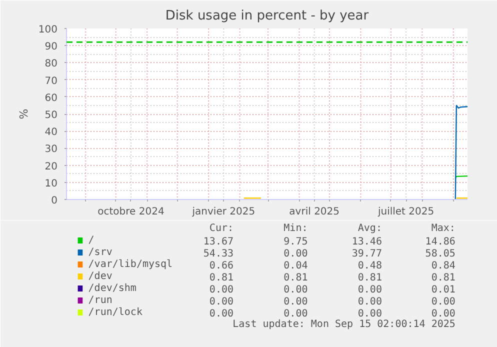 This screenshot has height=347, width=497. I want to click on y-tick-label: 100, so click(48, 30).